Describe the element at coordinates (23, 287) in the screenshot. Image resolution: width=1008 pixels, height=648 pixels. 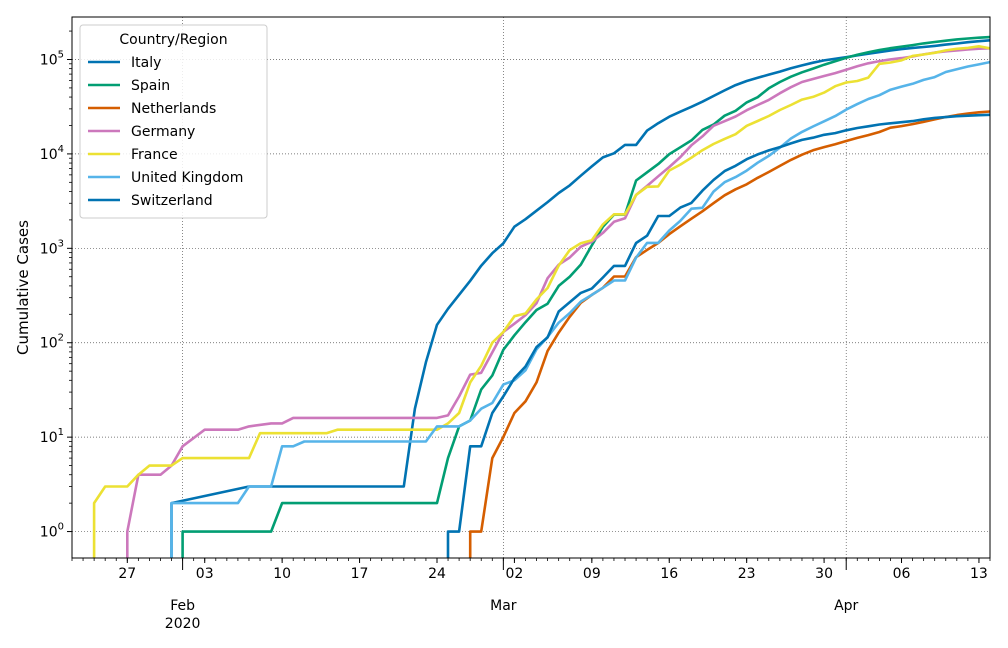
I see `y-axis-label: Cumulative Cases` at that location.